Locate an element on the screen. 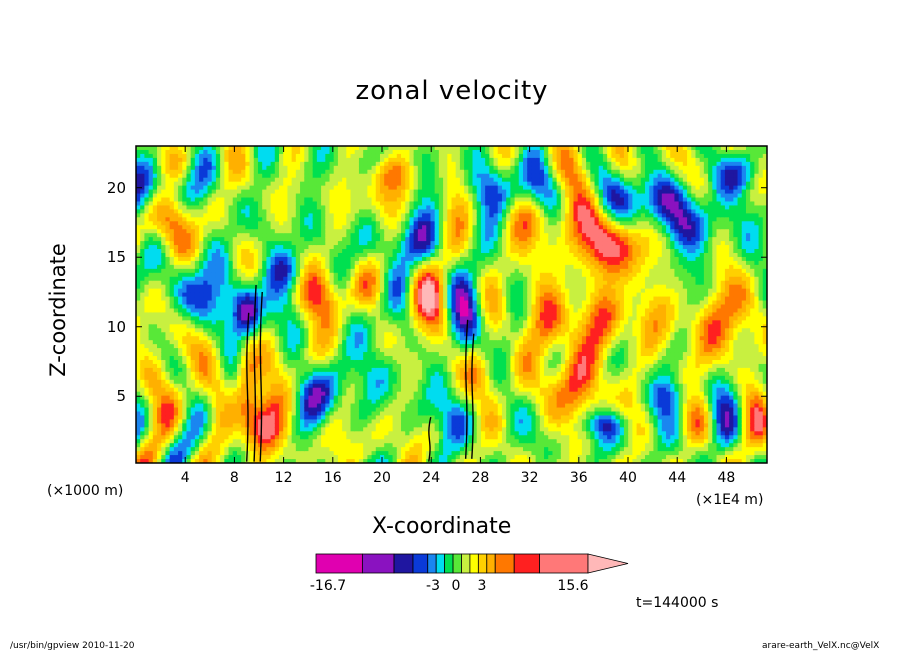  chart-title: zonal velocity is located at coordinates (452, 91).